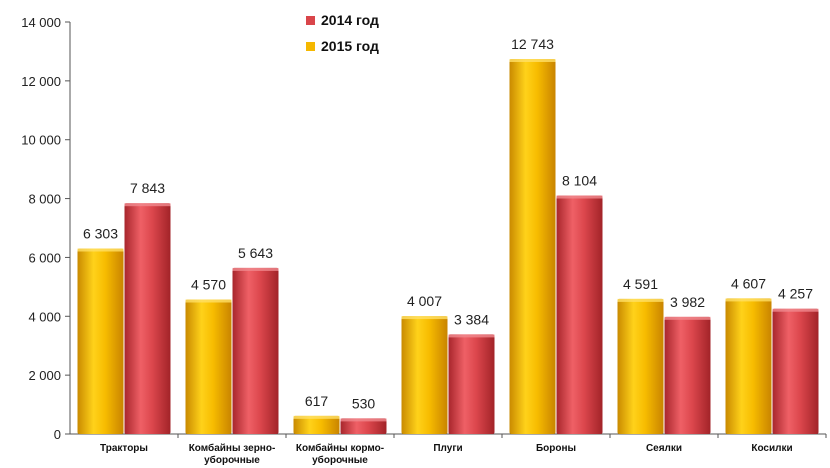 The width and height of the screenshot is (830, 468). I want to click on x-tick-label: Сеялки, so click(664, 448).